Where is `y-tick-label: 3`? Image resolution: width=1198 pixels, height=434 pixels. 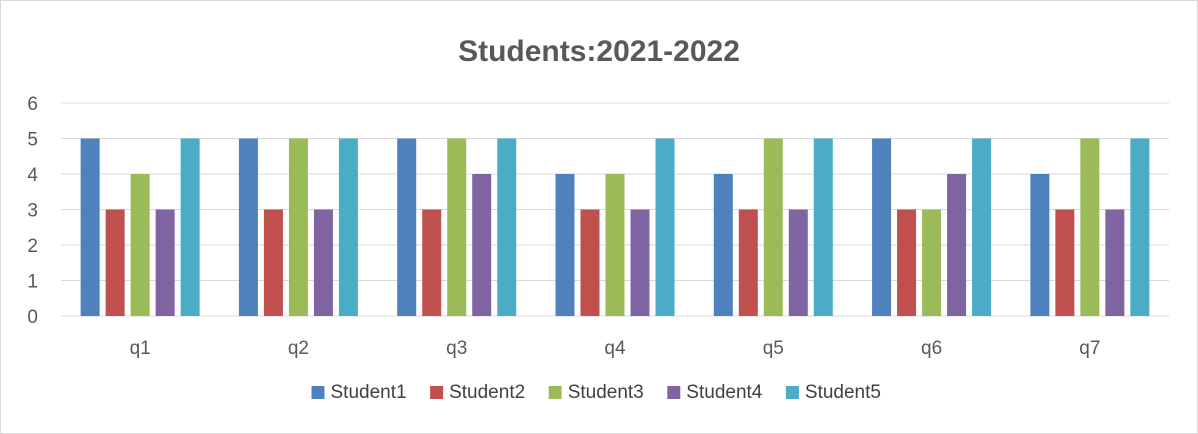 y-tick-label: 3 is located at coordinates (32, 211).